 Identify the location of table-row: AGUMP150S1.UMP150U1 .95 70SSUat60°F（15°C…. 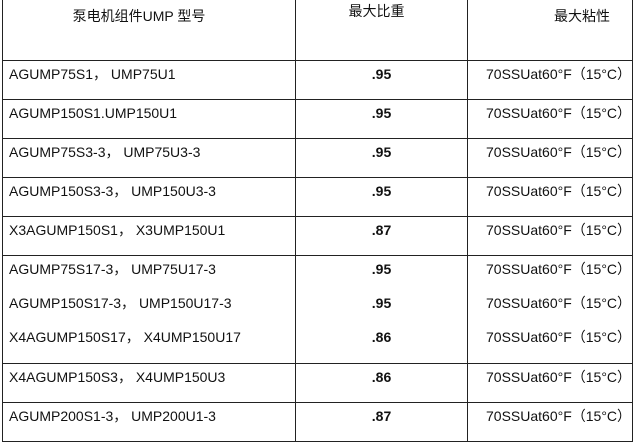
(317, 119).